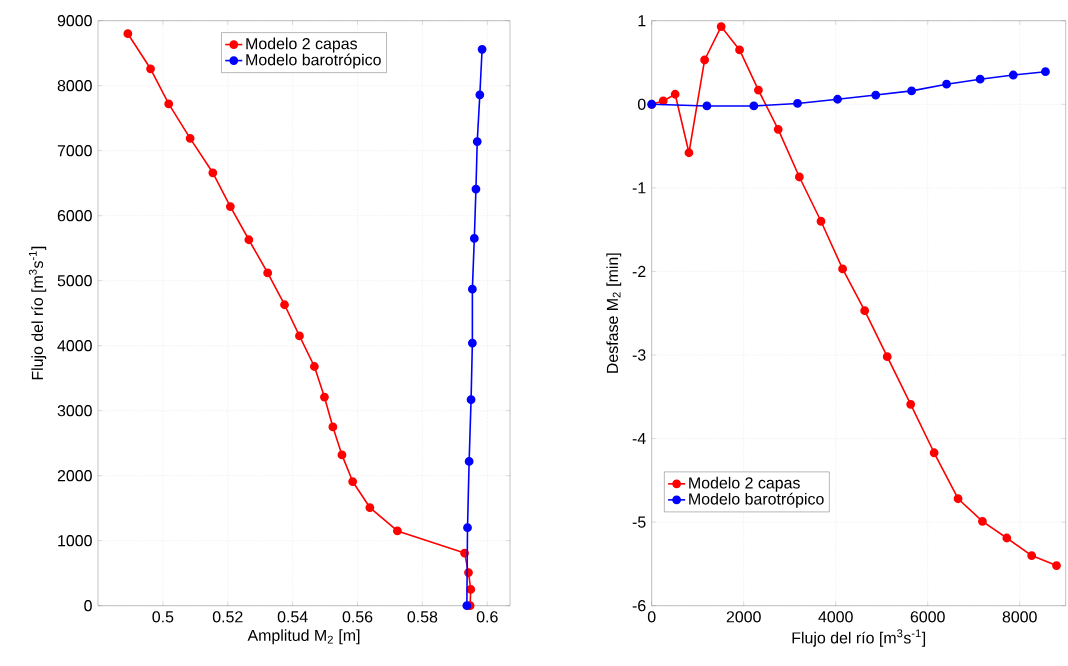 The width and height of the screenshot is (1068, 666). Describe the element at coordinates (859, 638) in the screenshot. I see `x-axis-title: Flujo del río [m$^{3}$s$^{-1}$]` at that location.